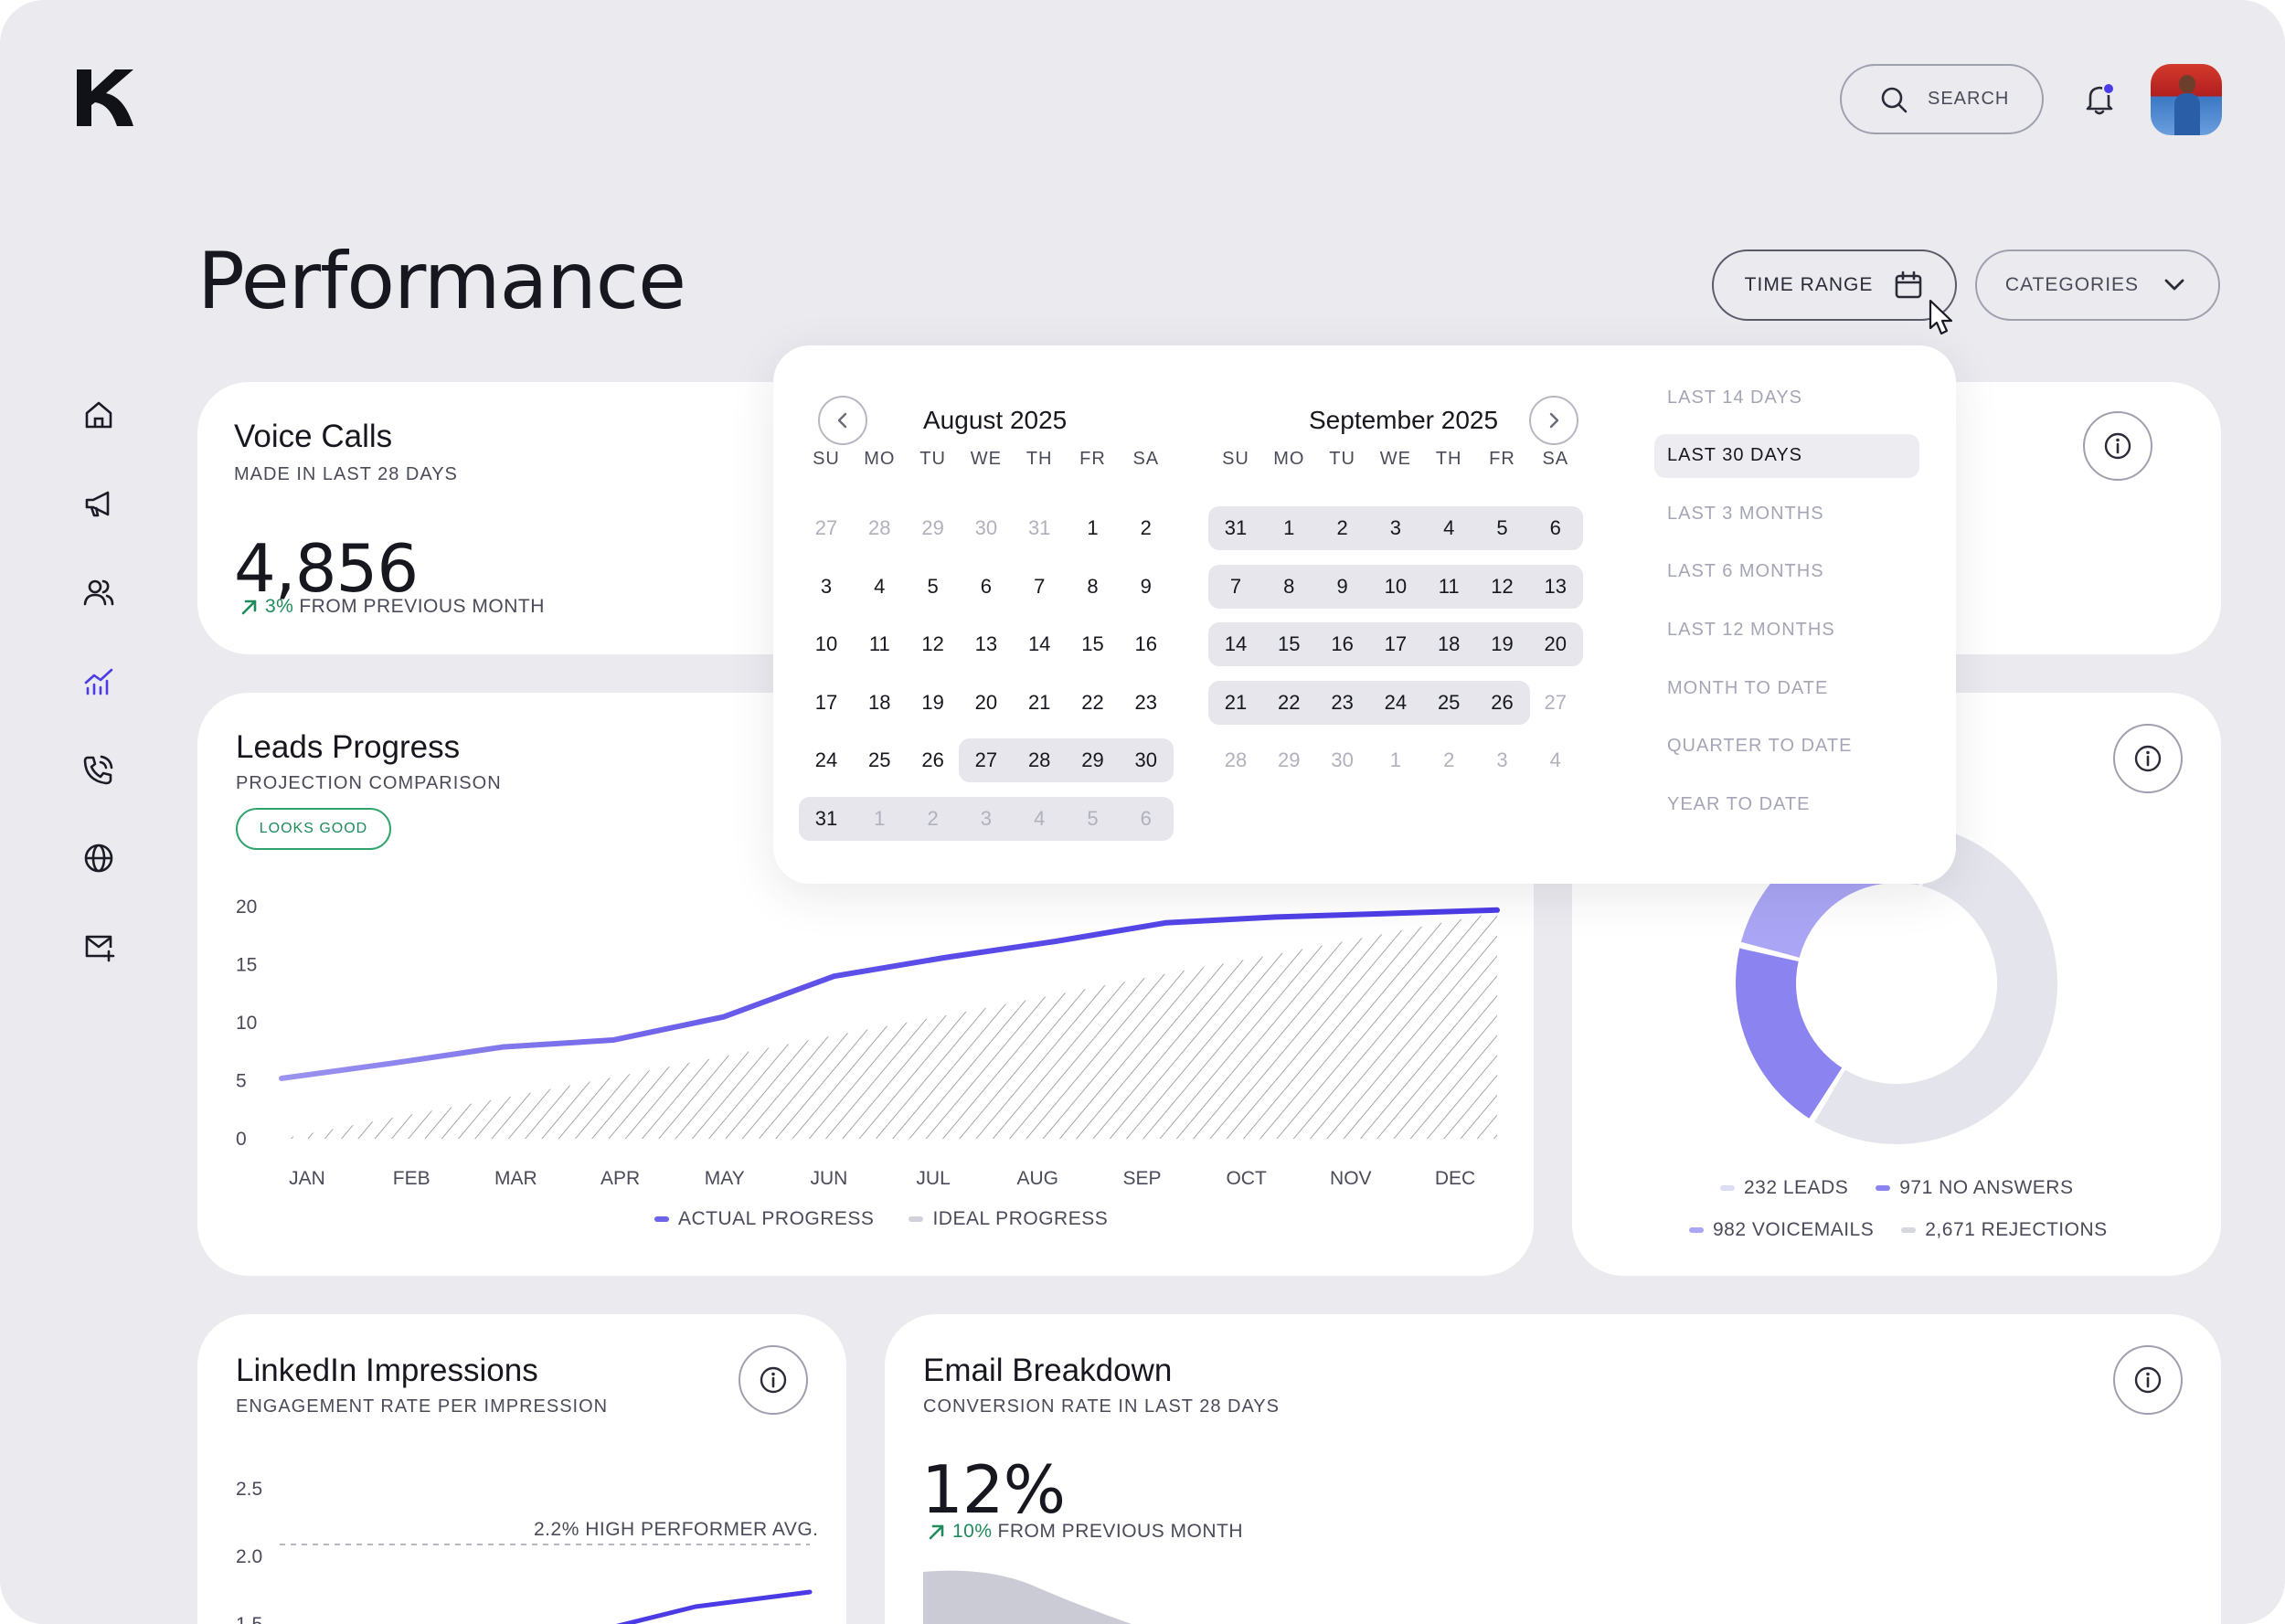  I want to click on sidebar-item-home, so click(99, 415).